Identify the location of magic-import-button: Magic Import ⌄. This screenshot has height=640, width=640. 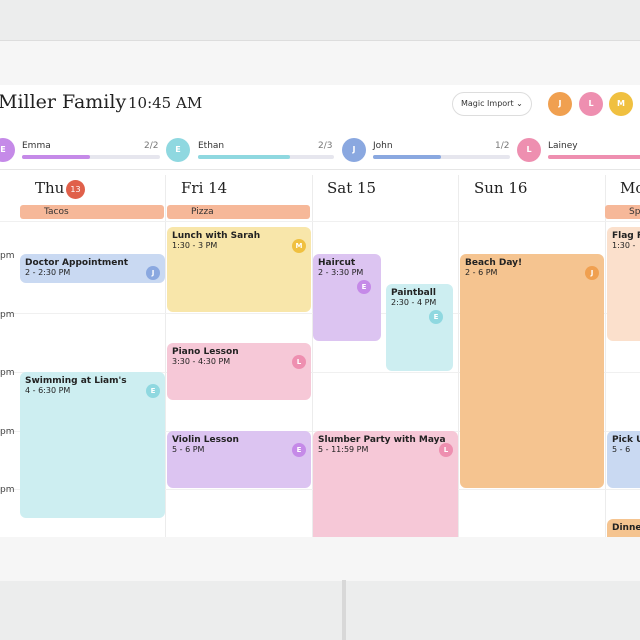
(492, 104).